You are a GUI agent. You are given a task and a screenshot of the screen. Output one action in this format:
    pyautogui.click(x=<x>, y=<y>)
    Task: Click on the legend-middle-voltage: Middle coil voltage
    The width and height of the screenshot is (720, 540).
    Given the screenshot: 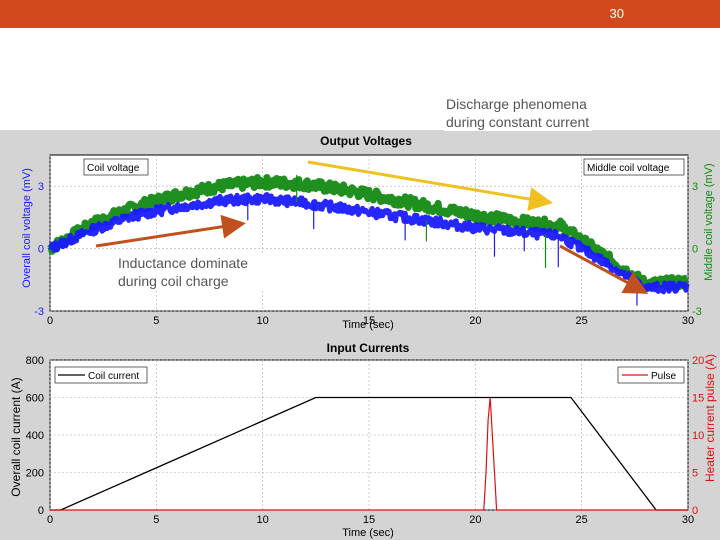 What is the action you would take?
    pyautogui.click(x=634, y=167)
    